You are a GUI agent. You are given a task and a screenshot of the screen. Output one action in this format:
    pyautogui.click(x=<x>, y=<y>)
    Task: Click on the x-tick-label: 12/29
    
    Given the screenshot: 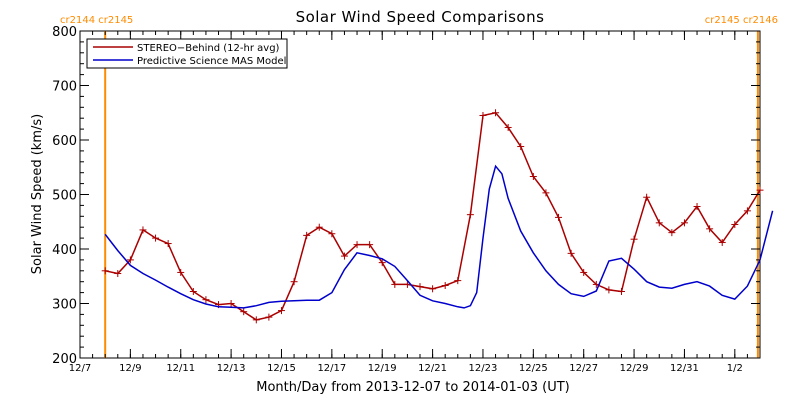 What is the action you would take?
    pyautogui.click(x=634, y=368)
    